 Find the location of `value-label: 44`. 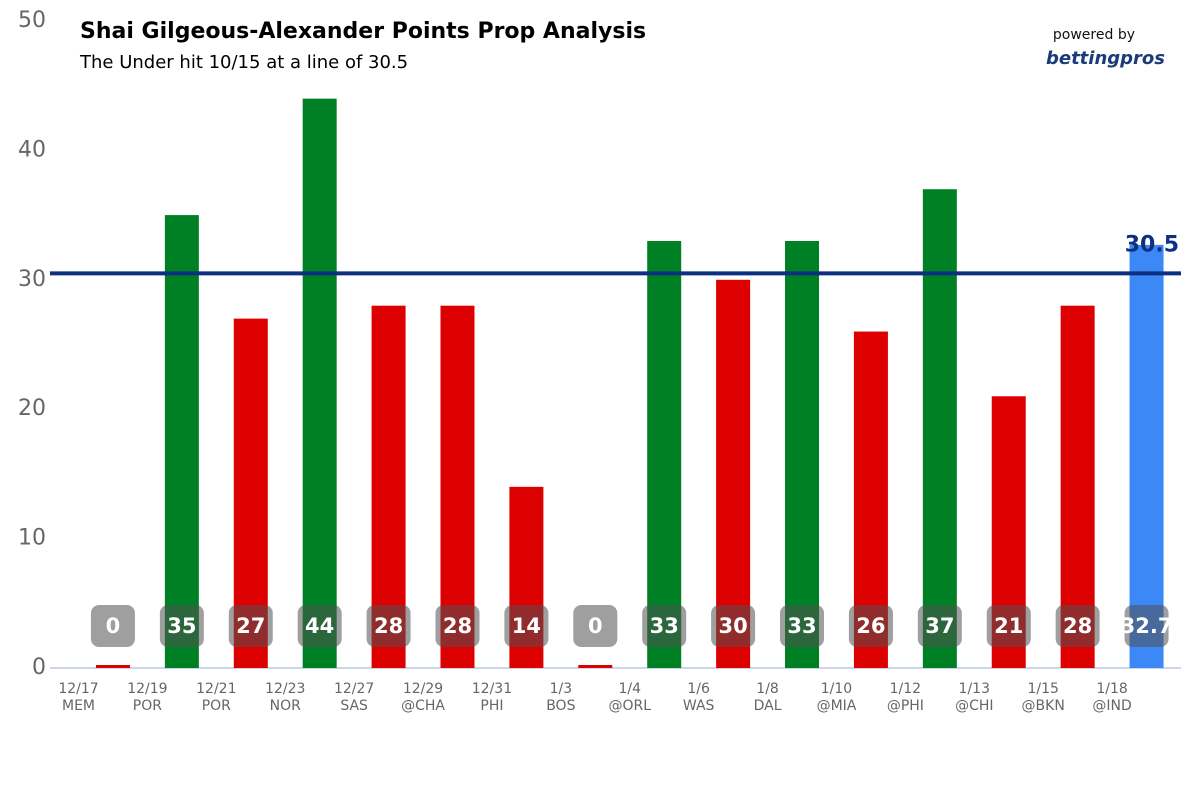

value-label: 44 is located at coordinates (319, 626).